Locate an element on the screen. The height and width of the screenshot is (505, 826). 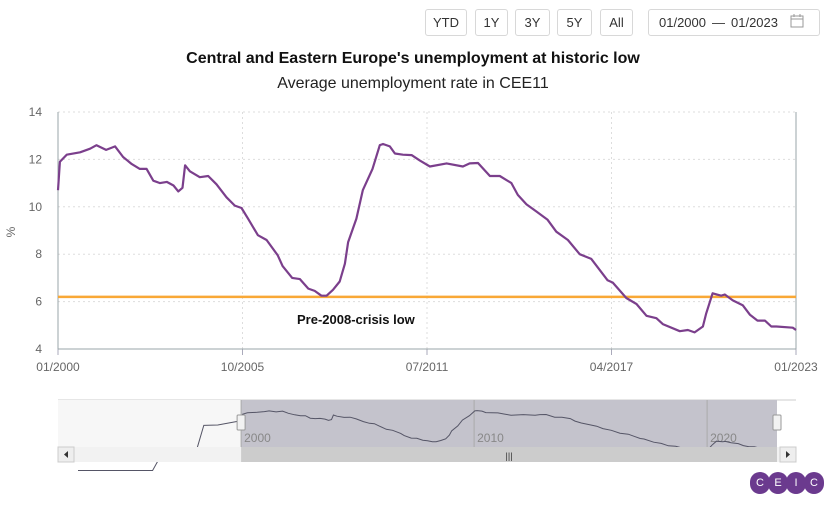
scrollbar-grip-icon: ||| is located at coordinates (509, 456).